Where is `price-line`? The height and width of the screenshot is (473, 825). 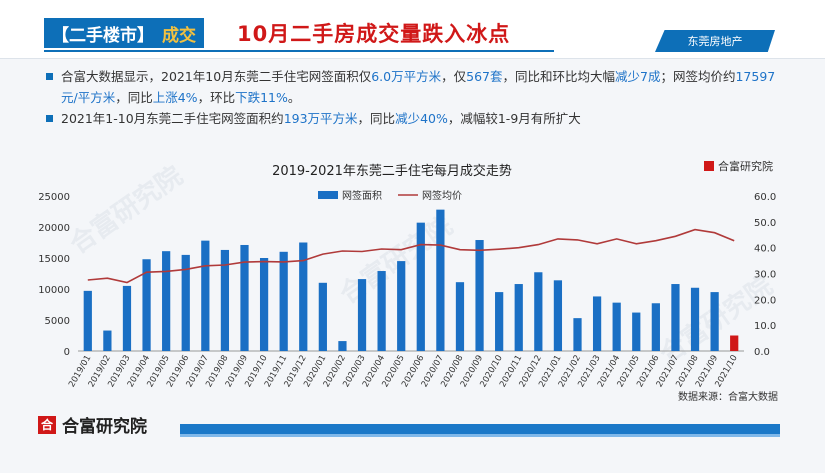 price-line is located at coordinates (411, 256).